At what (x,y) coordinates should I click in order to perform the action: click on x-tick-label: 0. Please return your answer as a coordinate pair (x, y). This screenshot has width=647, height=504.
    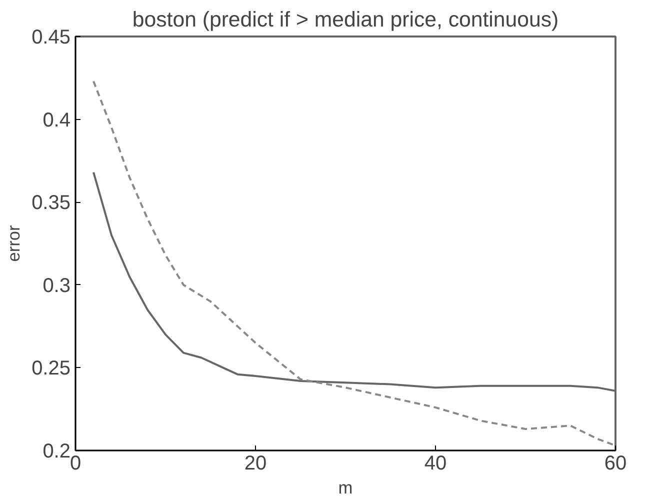
    Looking at the image, I should click on (76, 463).